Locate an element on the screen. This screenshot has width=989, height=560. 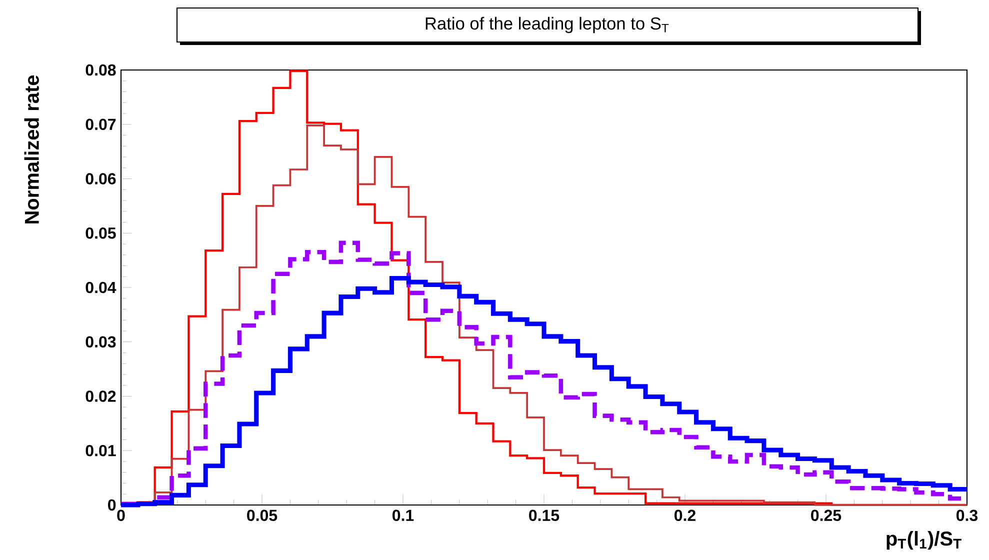
x-tick-label: 0 is located at coordinates (121, 516).